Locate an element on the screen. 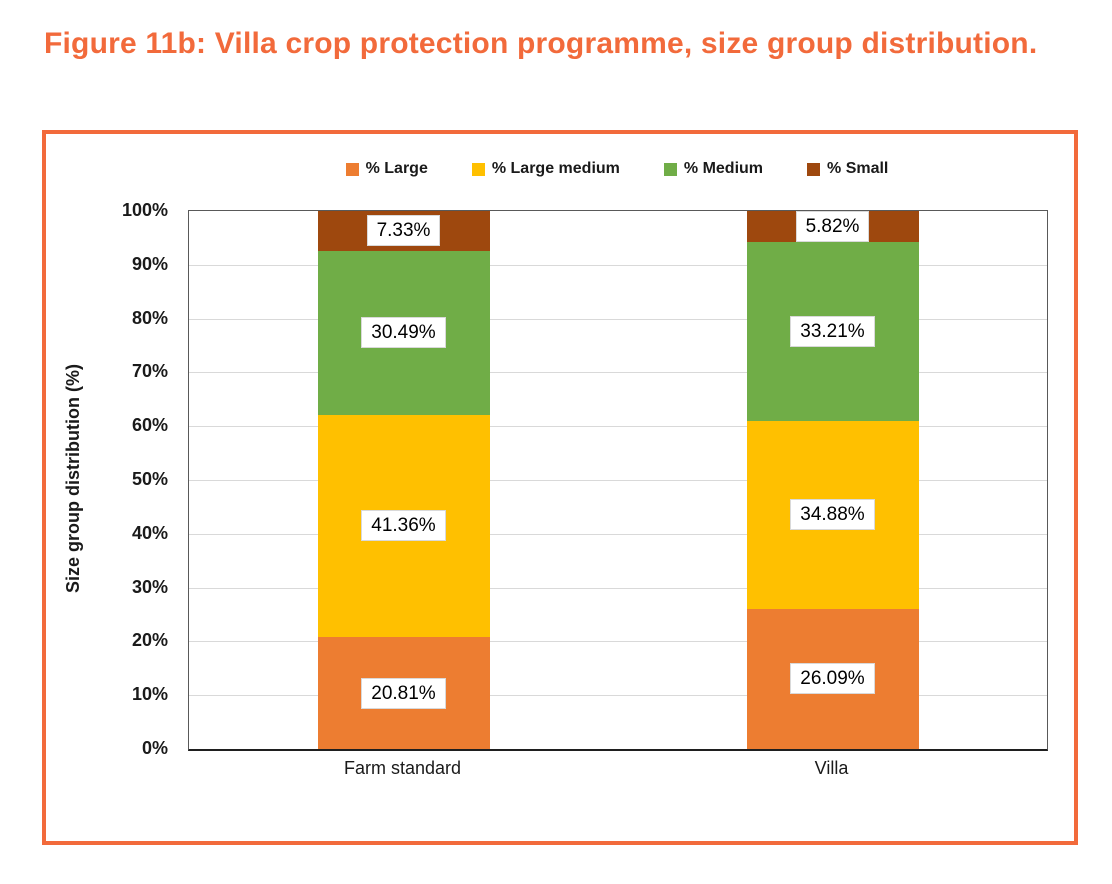 This screenshot has width=1112, height=884. data-label: 30.49% is located at coordinates (403, 333).